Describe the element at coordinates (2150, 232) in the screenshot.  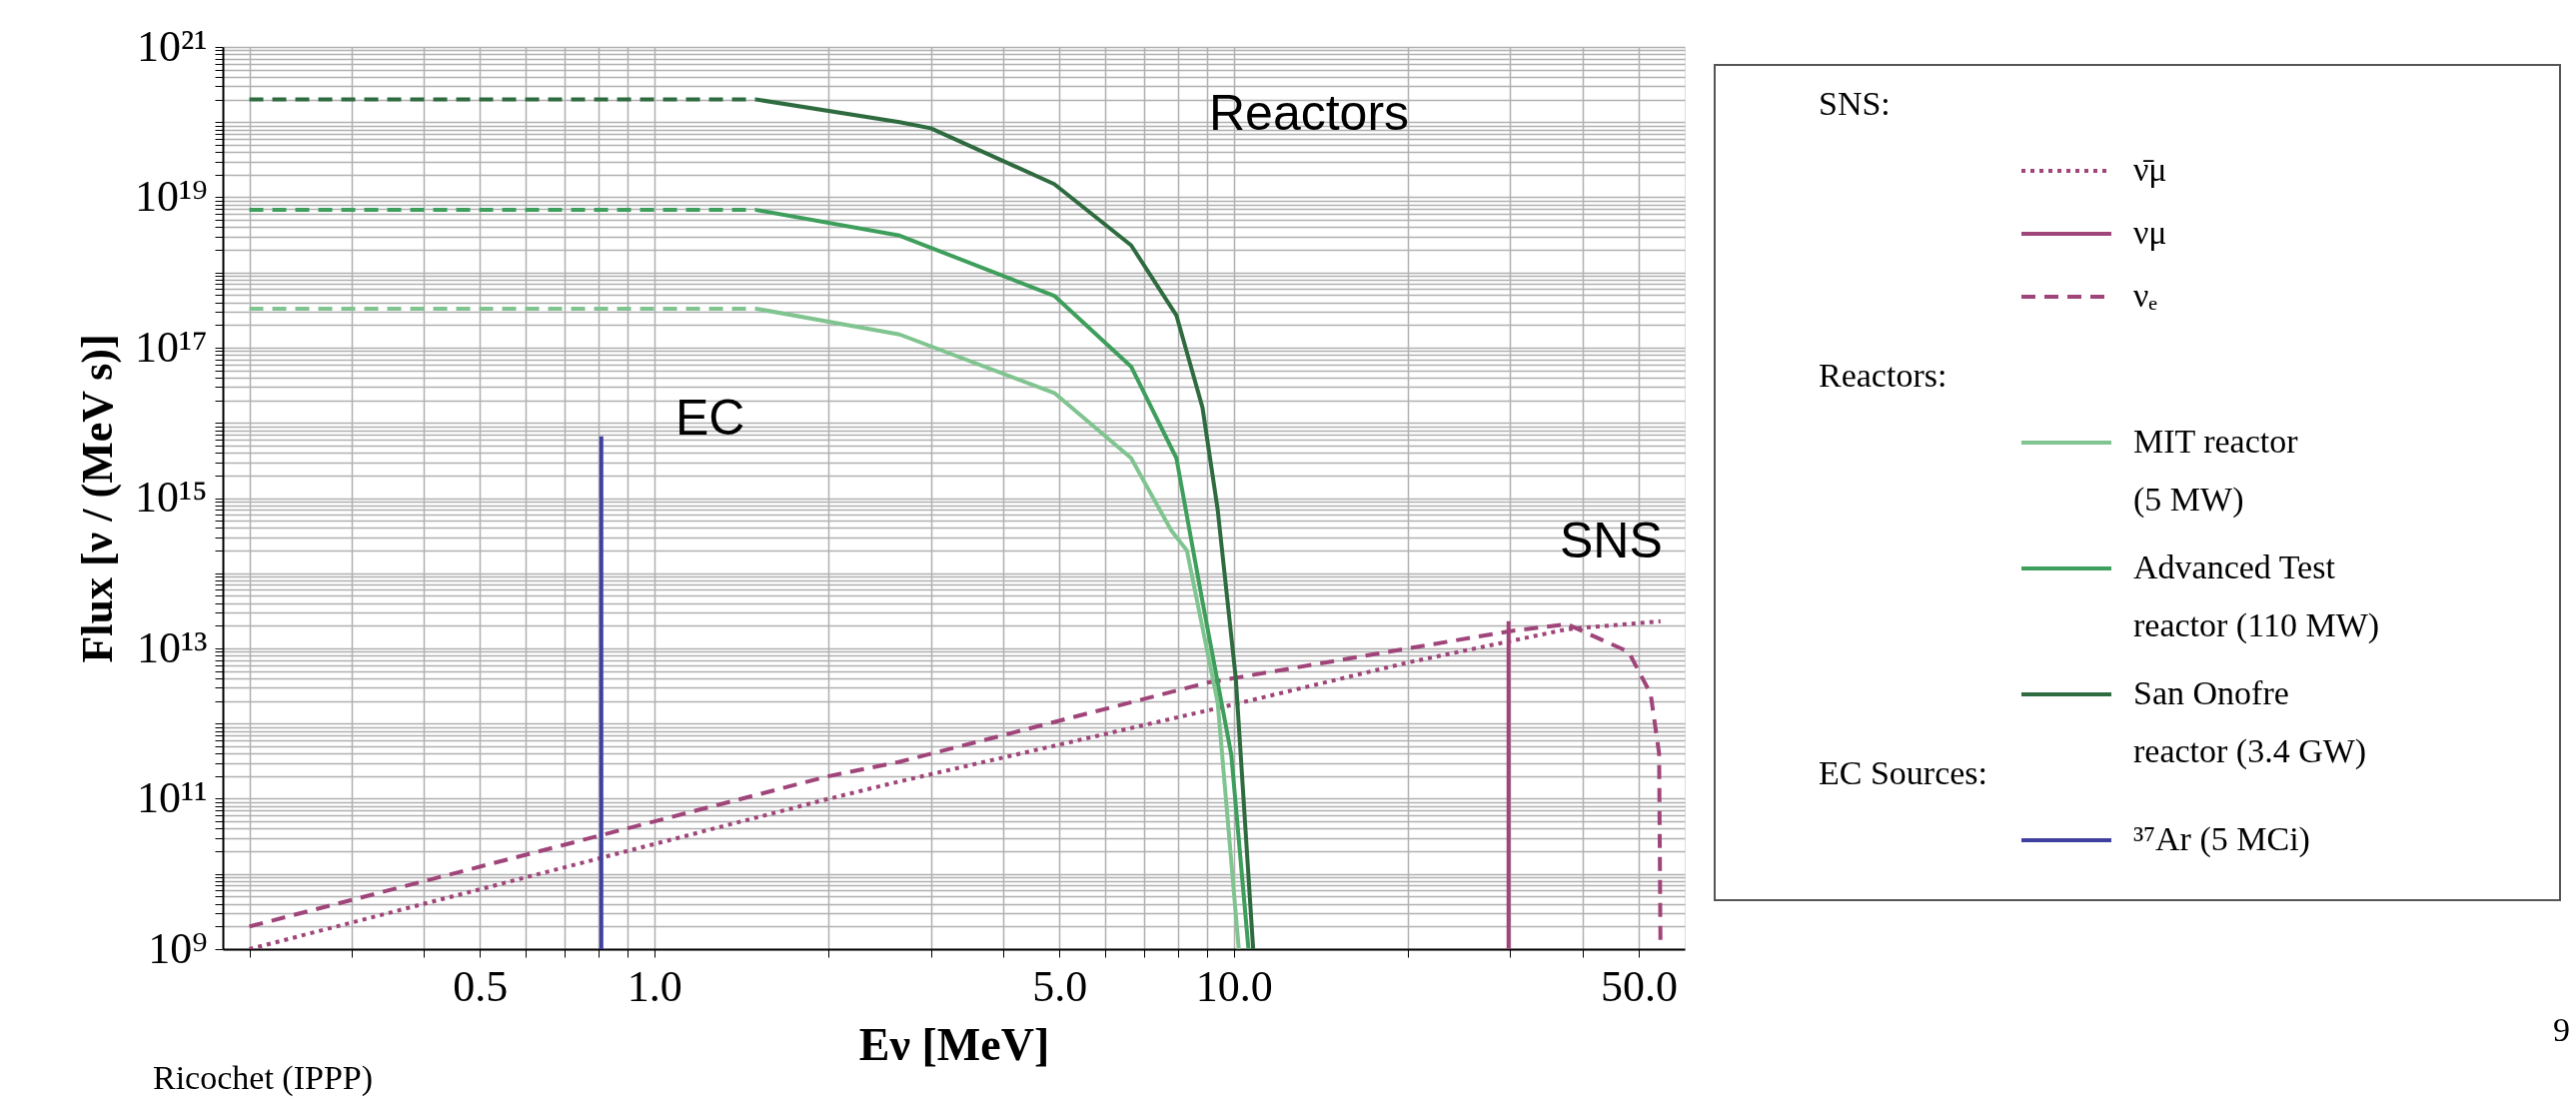
I see `legend-label: νμ` at that location.